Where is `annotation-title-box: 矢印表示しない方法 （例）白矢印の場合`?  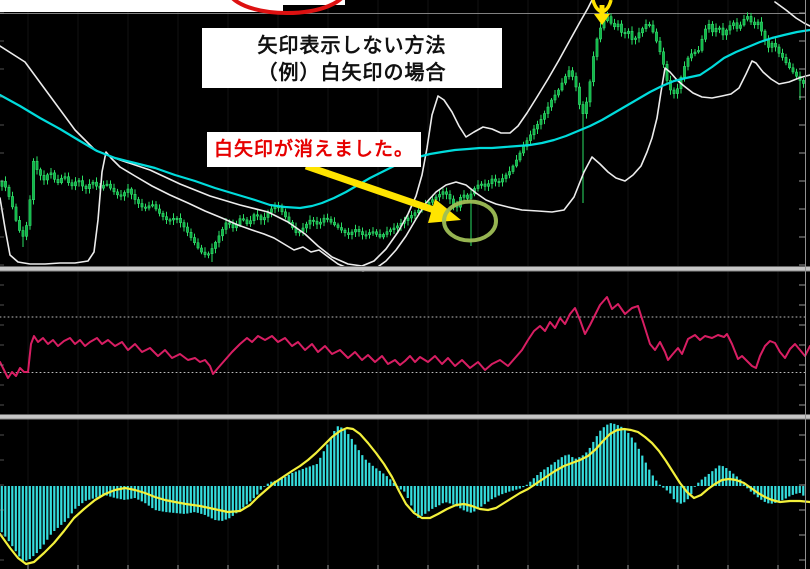 annotation-title-box: 矢印表示しない方法 （例）白矢印の場合 is located at coordinates (352, 58).